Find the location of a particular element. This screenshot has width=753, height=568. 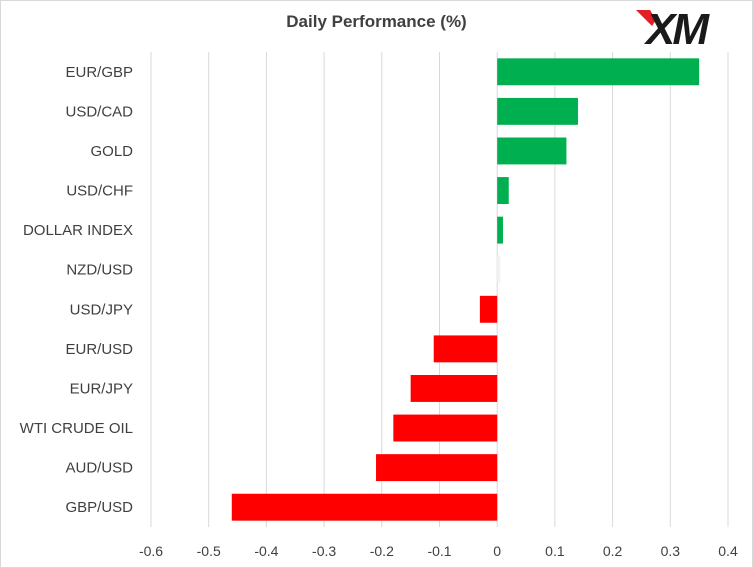

category-label: USD/CHF is located at coordinates (99, 191).